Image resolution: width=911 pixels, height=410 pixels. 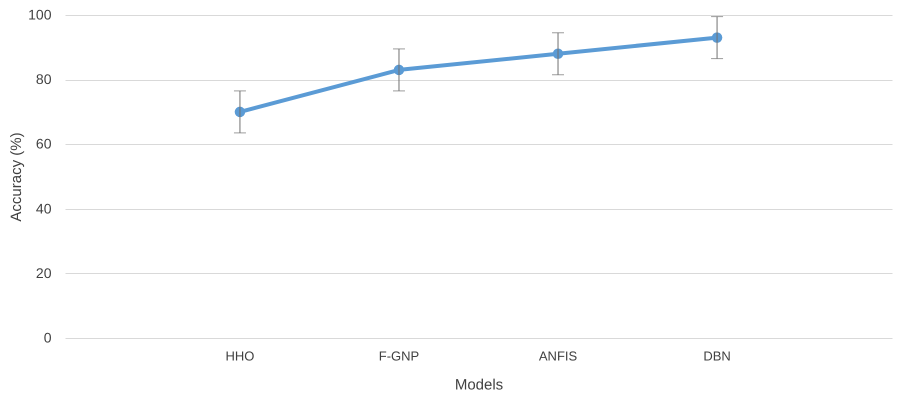 I want to click on y-tick-label: 0, so click(x=48, y=338).